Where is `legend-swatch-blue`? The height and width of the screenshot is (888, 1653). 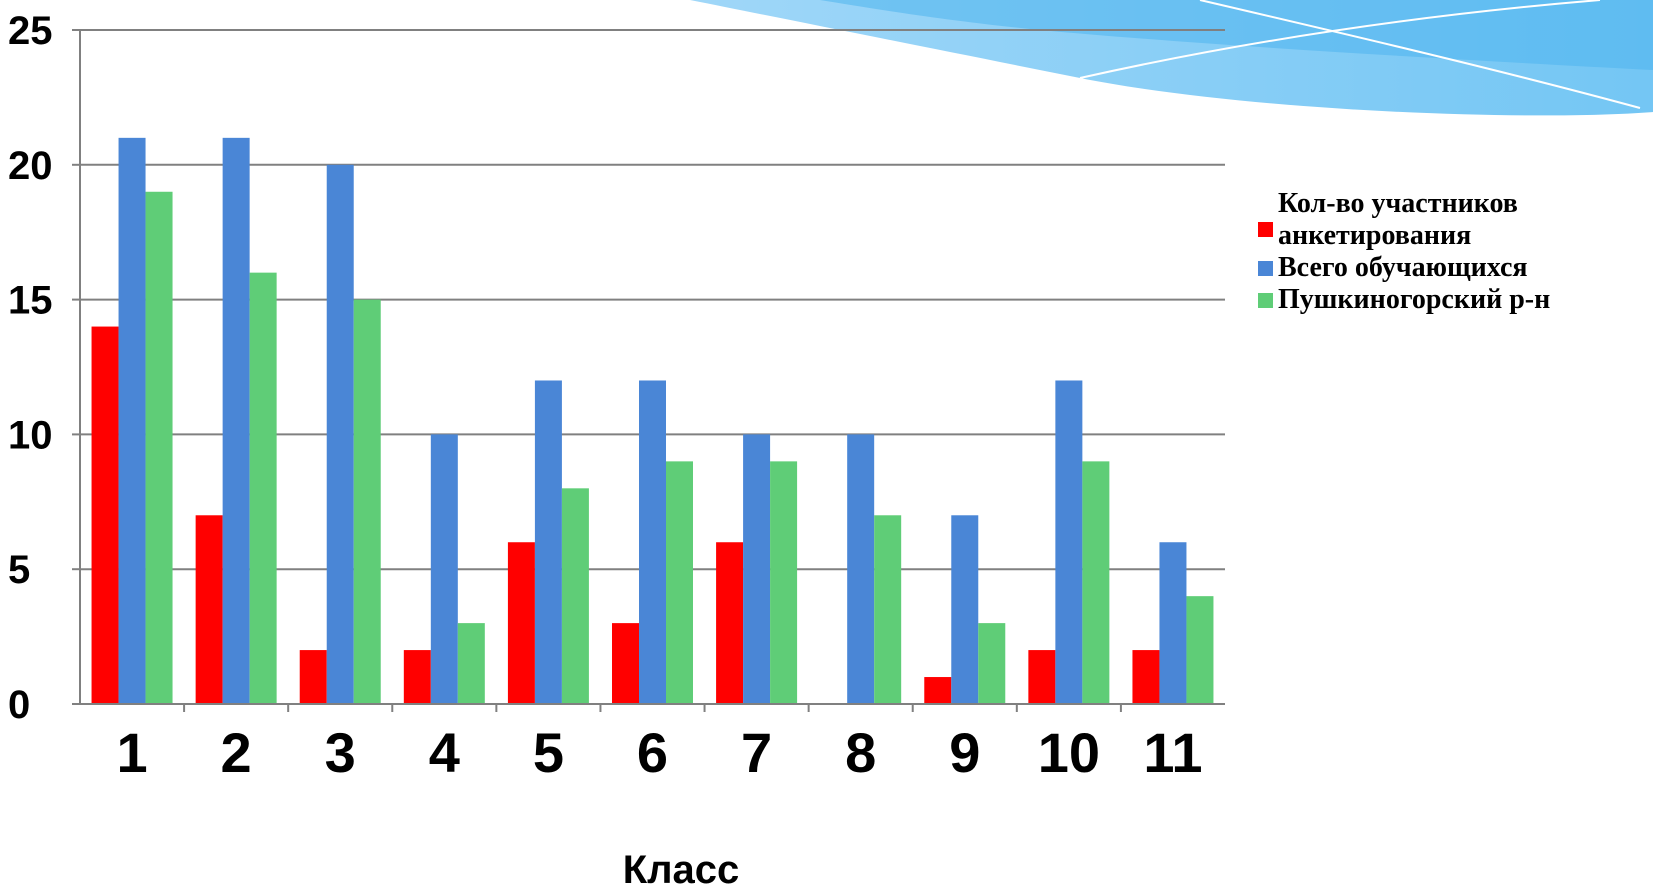 legend-swatch-blue is located at coordinates (1265, 268).